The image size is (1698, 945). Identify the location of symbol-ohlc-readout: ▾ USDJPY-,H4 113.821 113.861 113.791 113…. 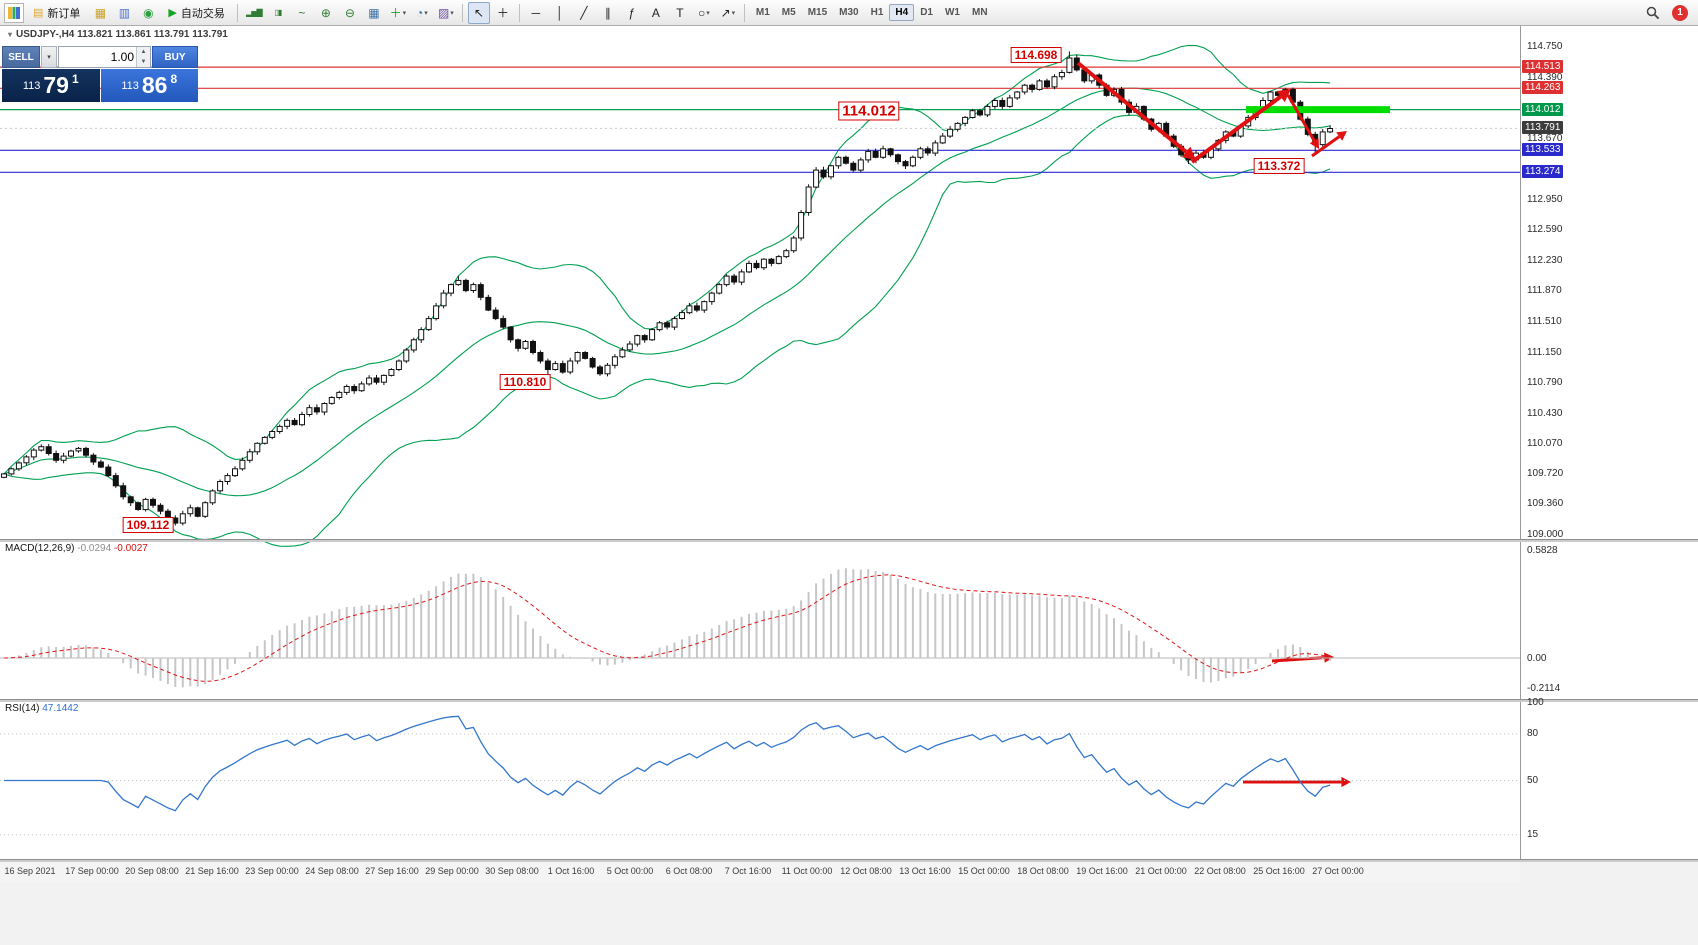
(118, 34).